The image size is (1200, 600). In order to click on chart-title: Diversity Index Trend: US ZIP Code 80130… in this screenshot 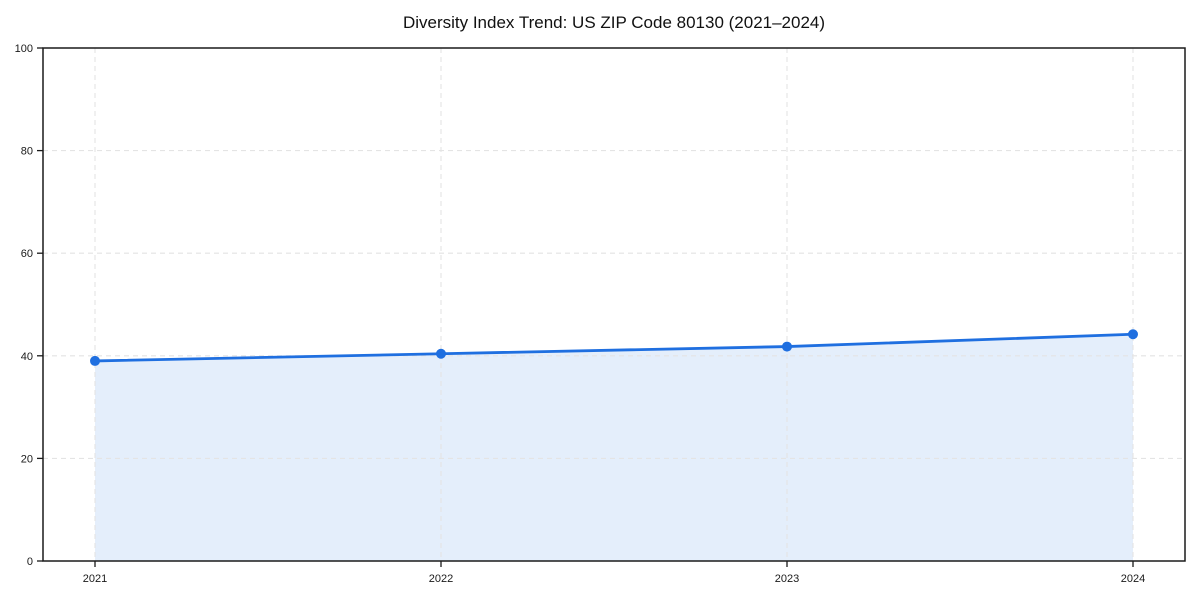, I will do `click(614, 22)`.